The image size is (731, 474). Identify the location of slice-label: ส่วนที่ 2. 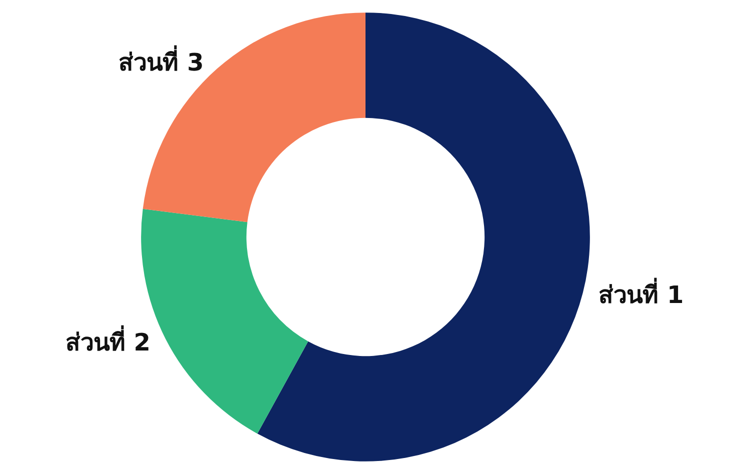
(107, 340).